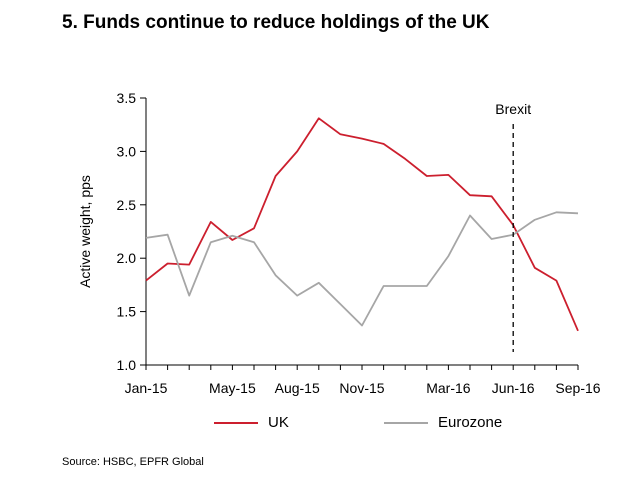  I want to click on chart-annotations: Brexit, so click(513, 226).